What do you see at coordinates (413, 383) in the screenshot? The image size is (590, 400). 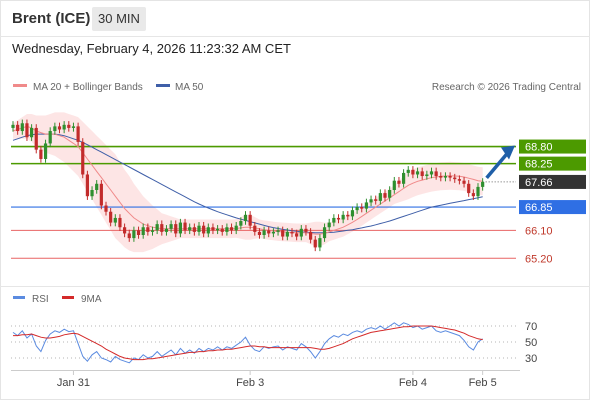 I see `x-tick-label: Feb 4` at bounding box center [413, 383].